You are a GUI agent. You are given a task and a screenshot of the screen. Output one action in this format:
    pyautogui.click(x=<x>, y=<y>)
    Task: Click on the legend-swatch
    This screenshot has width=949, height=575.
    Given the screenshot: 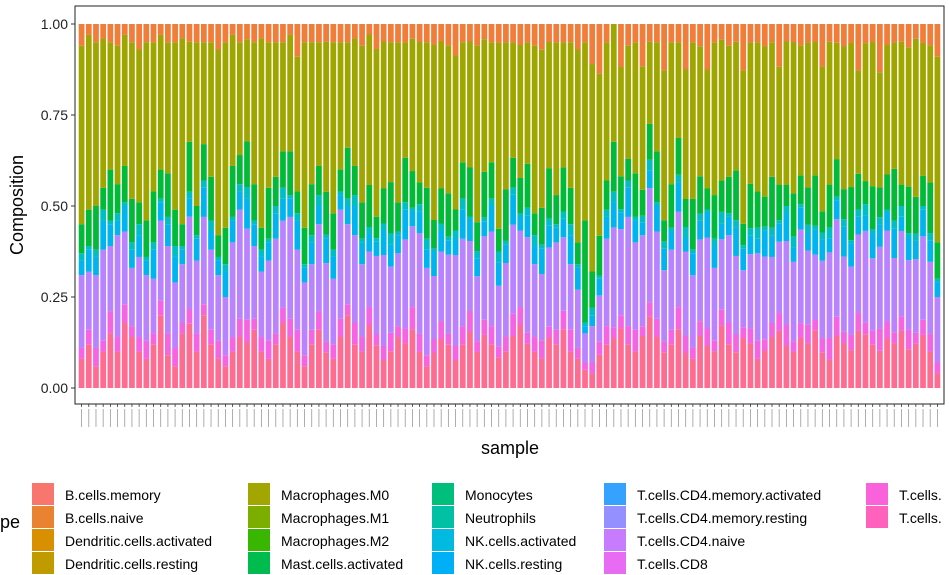 What is the action you would take?
    pyautogui.click(x=259, y=494)
    